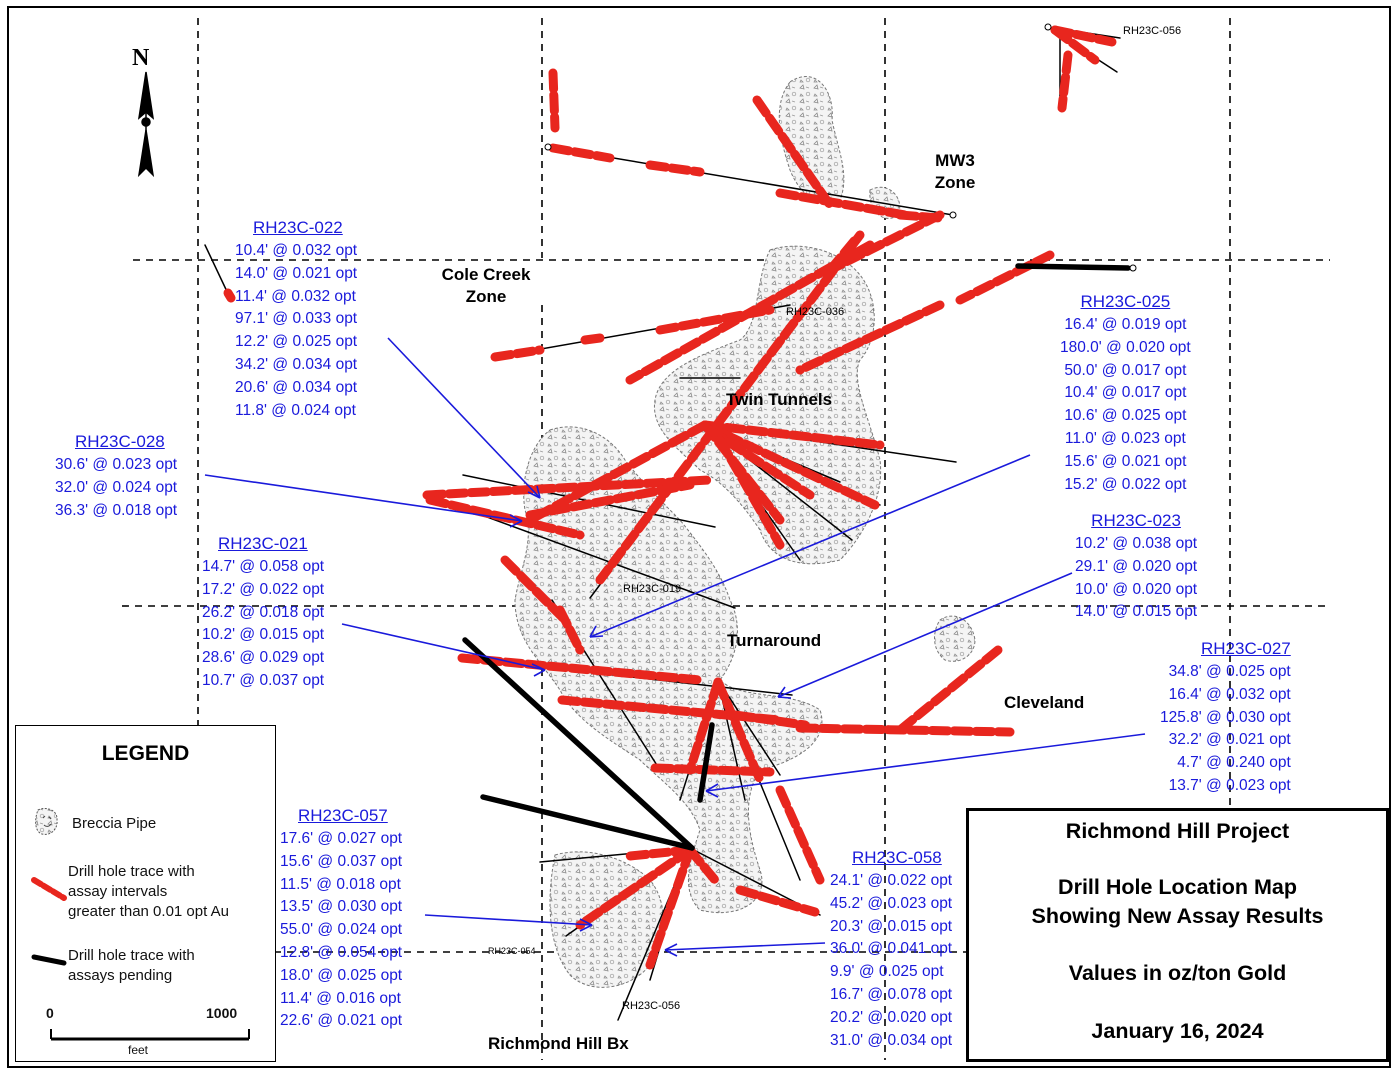  What do you see at coordinates (1177, 973) in the screenshot?
I see `units-note: Values in oz/ton Gold` at bounding box center [1177, 973].